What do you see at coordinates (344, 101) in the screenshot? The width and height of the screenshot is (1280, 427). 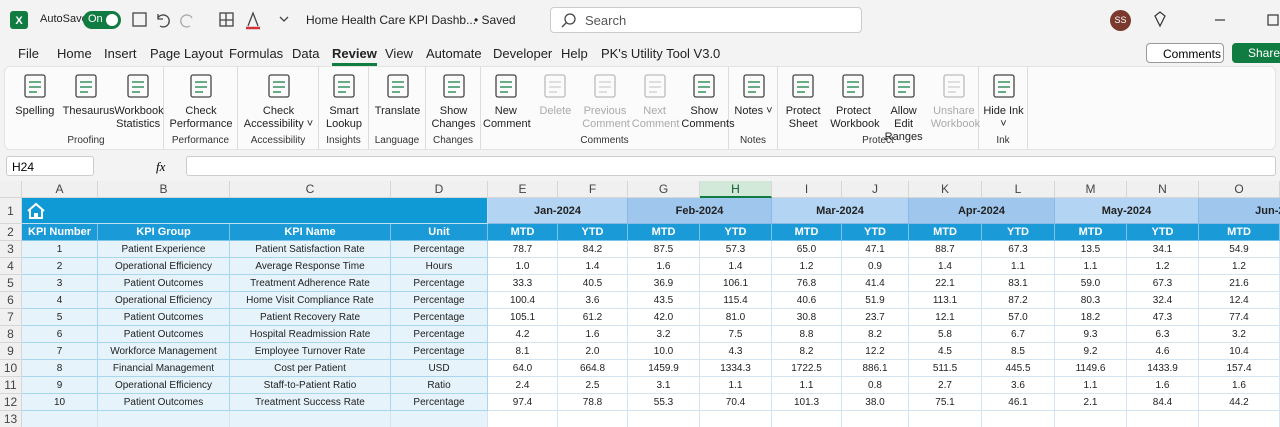 I see `ribbon-button: Smart Lookup` at bounding box center [344, 101].